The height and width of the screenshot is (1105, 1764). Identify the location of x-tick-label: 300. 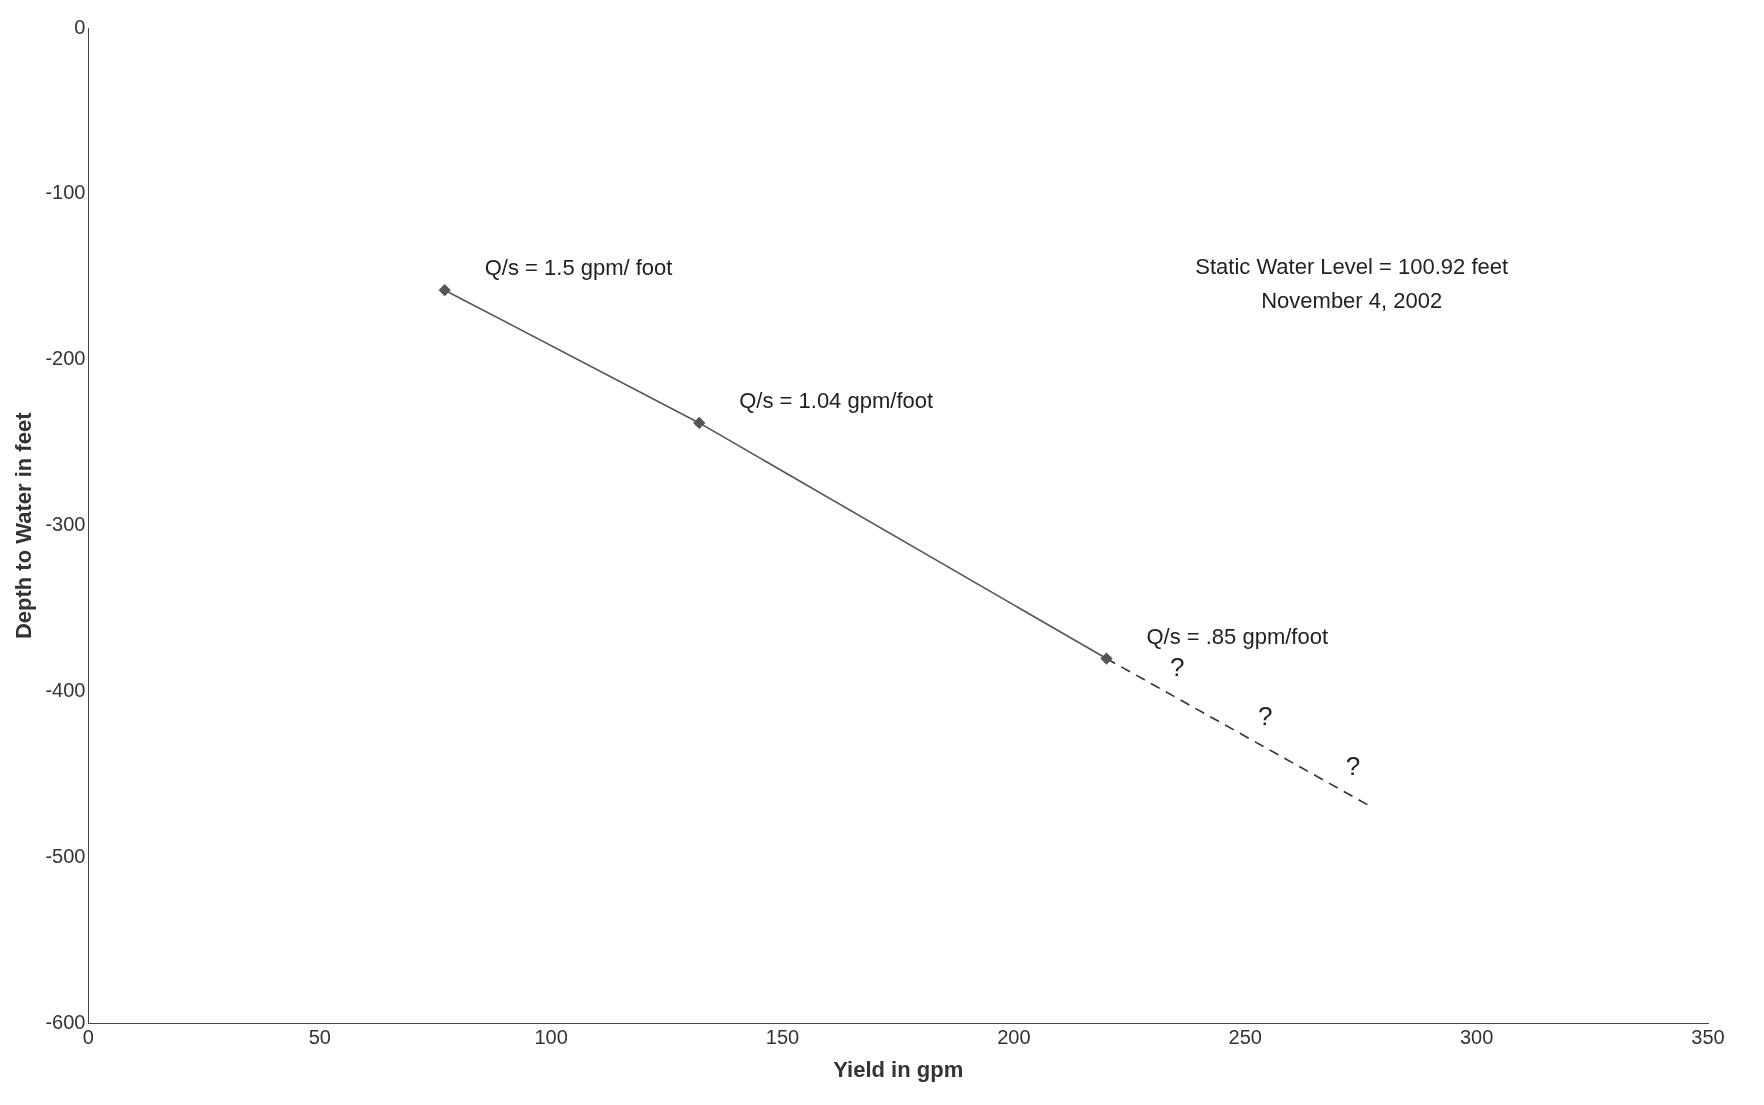
(1476, 1037).